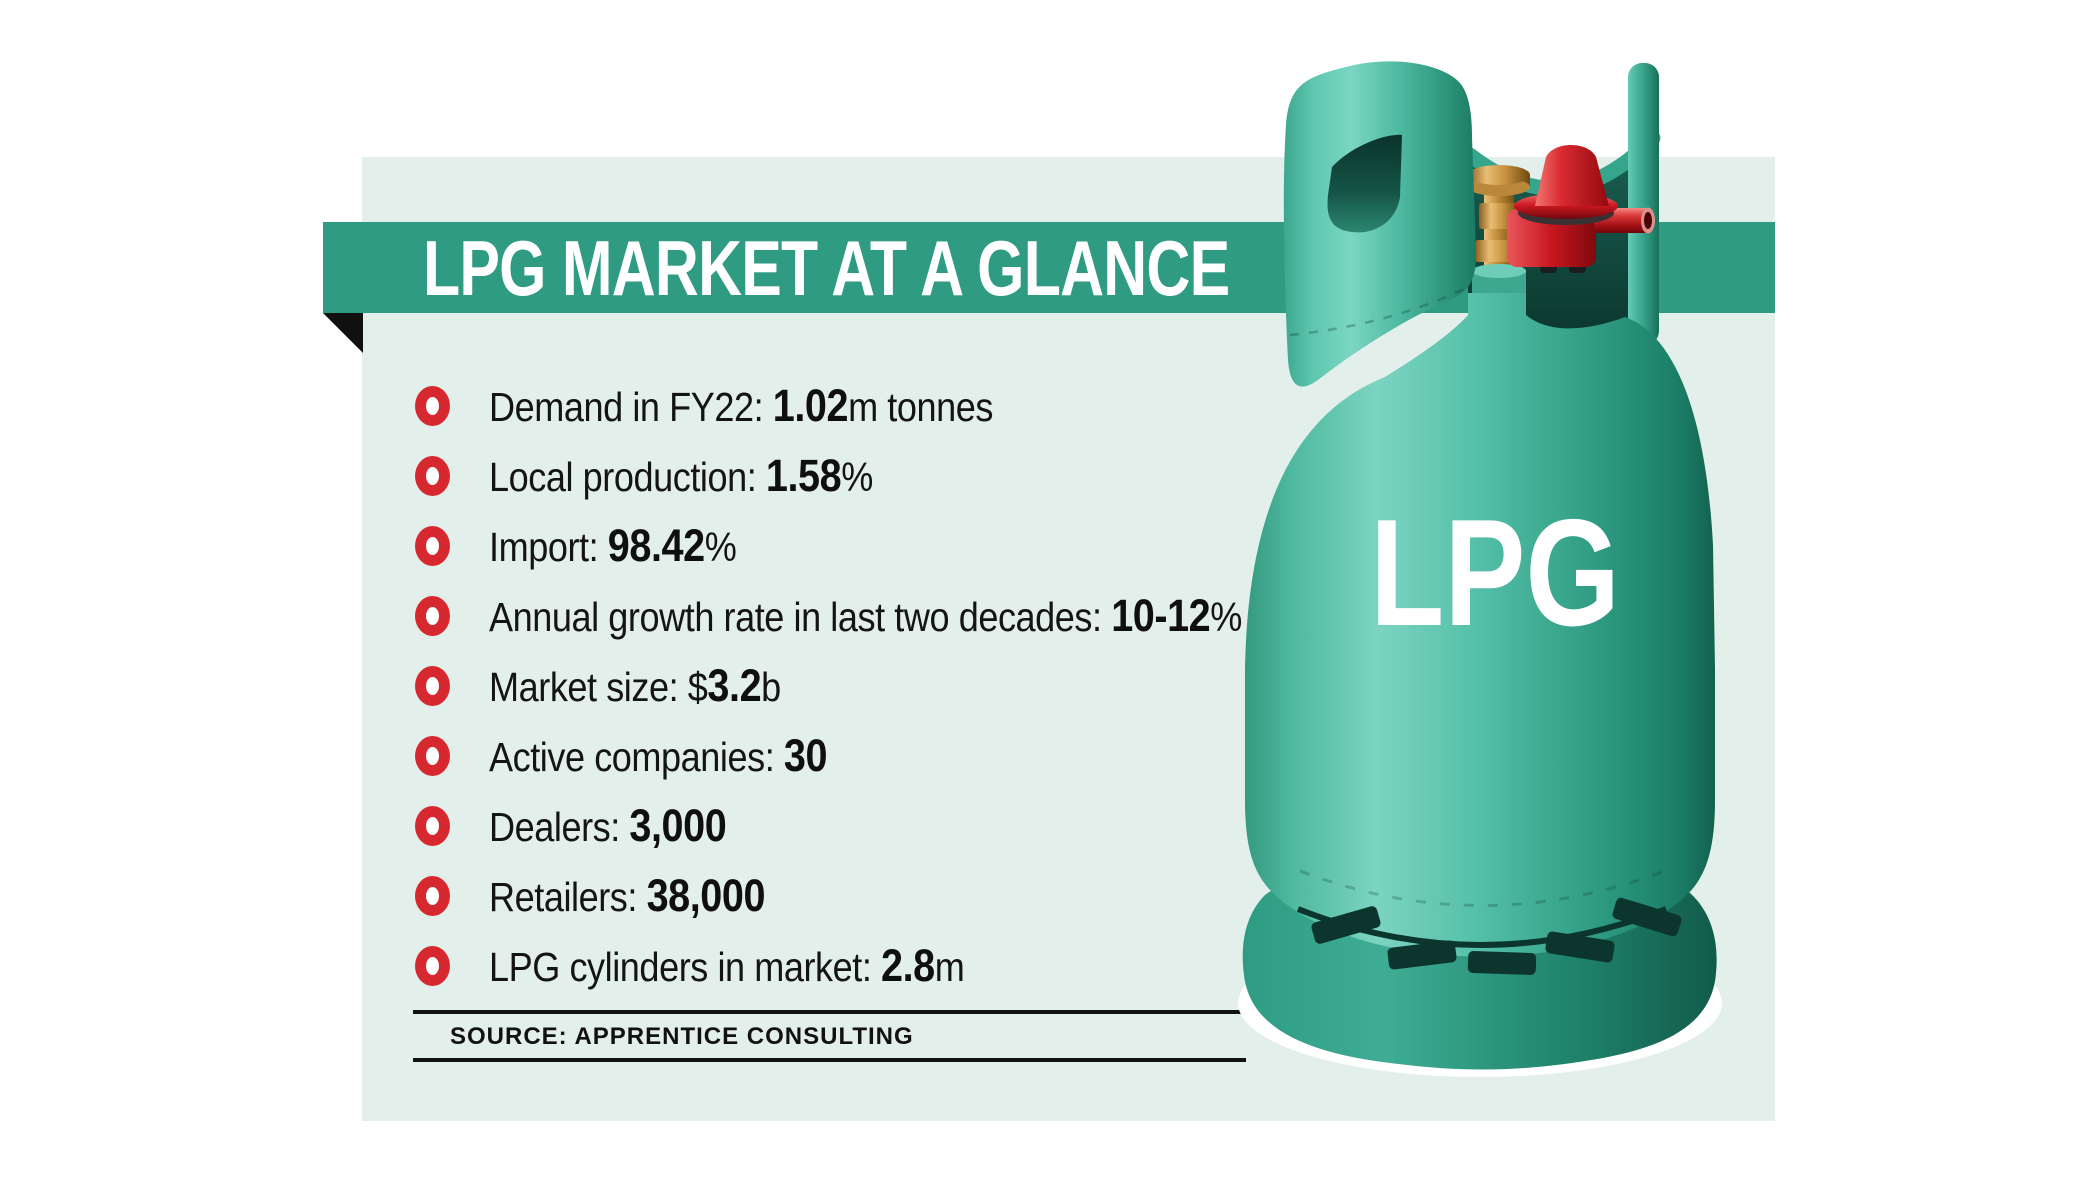 Image resolution: width=2100 pixels, height=1178 pixels. I want to click on list-item: Demand in FY22: 1.02m tonnes, so click(880, 406).